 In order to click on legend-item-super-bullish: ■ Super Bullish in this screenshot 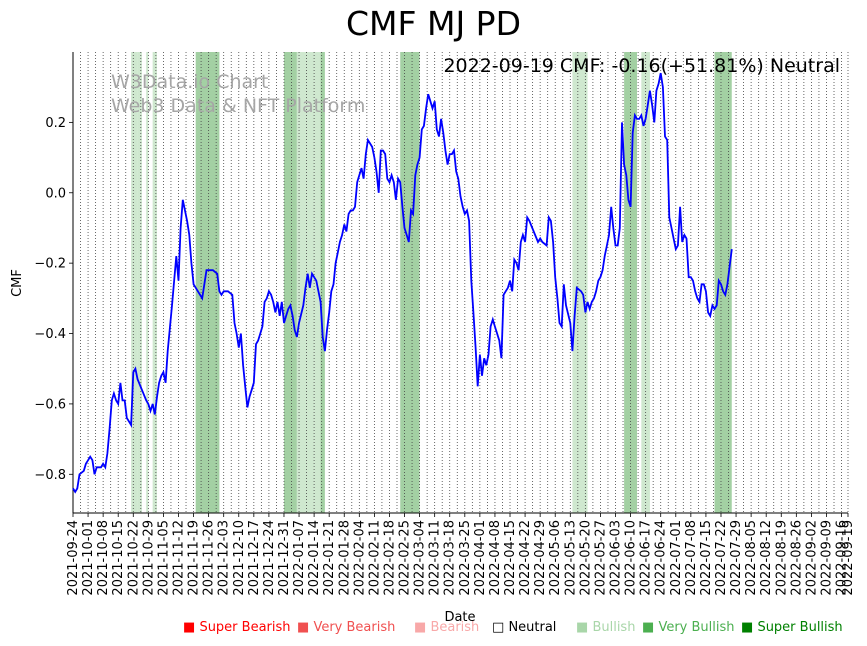, I will do `click(792, 627)`.